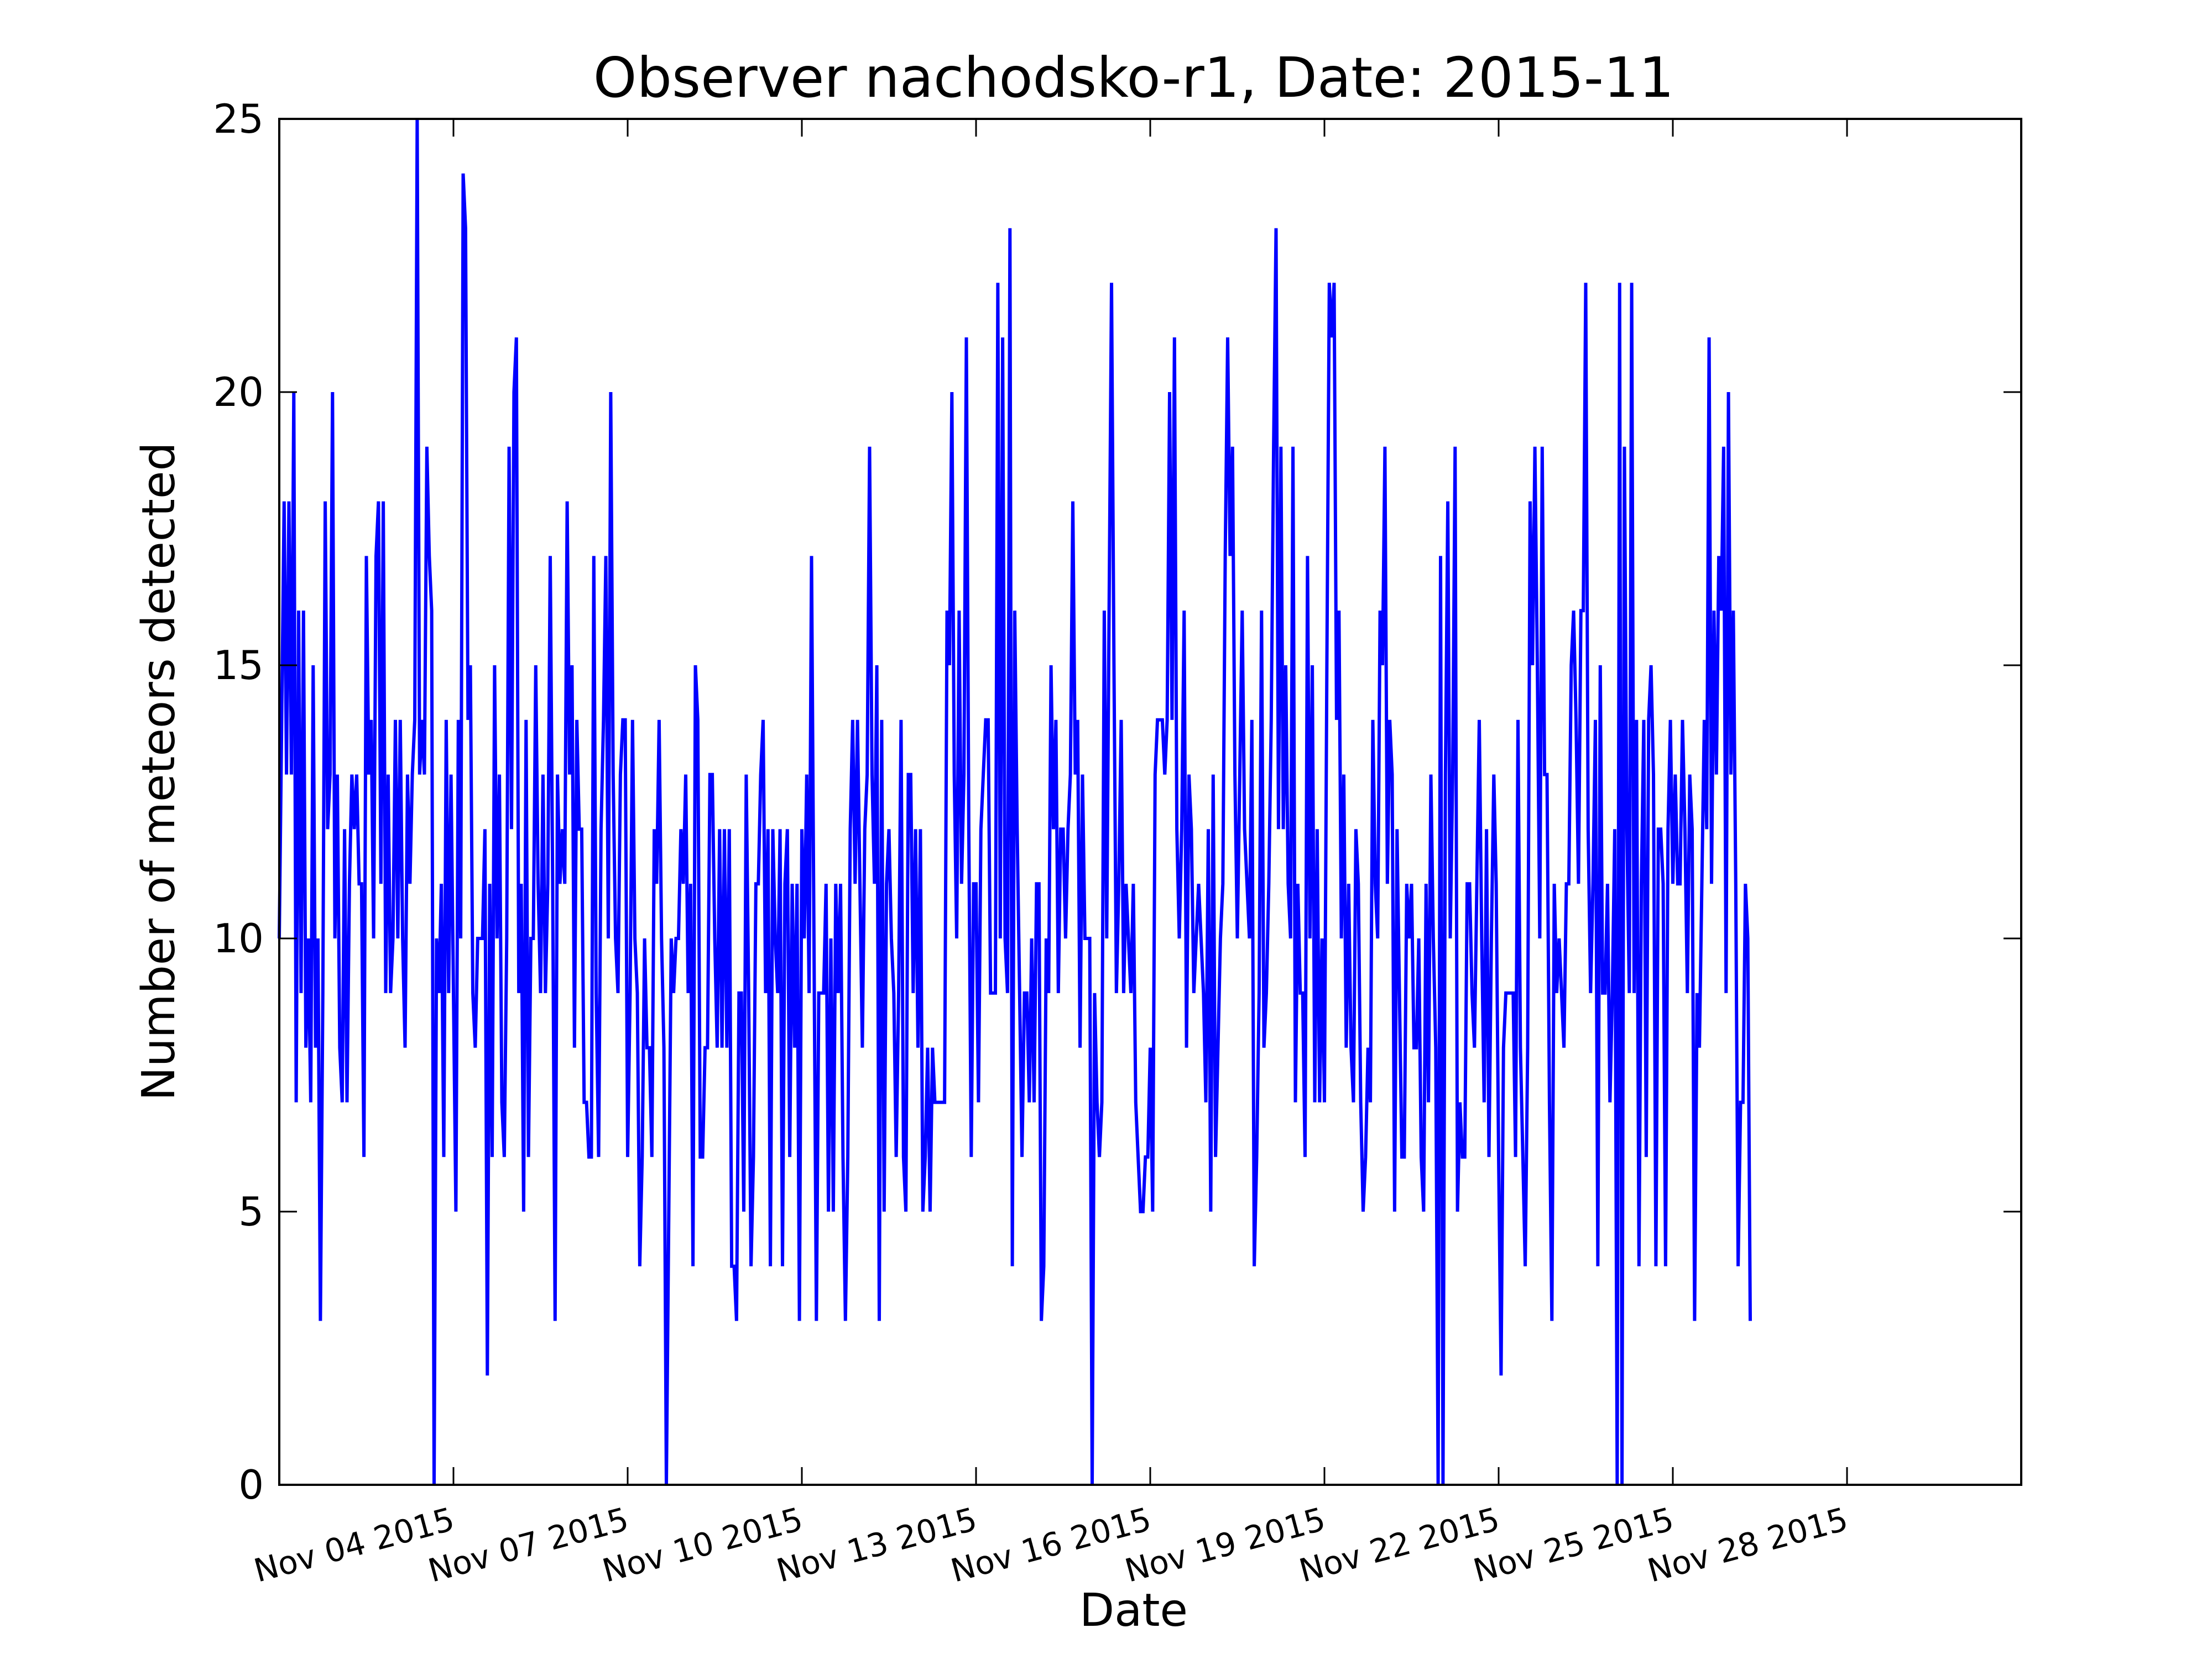 The width and height of the screenshot is (2212, 1659). What do you see at coordinates (877, 1545) in the screenshot?
I see `x-tick-label: Nov 13 2015` at bounding box center [877, 1545].